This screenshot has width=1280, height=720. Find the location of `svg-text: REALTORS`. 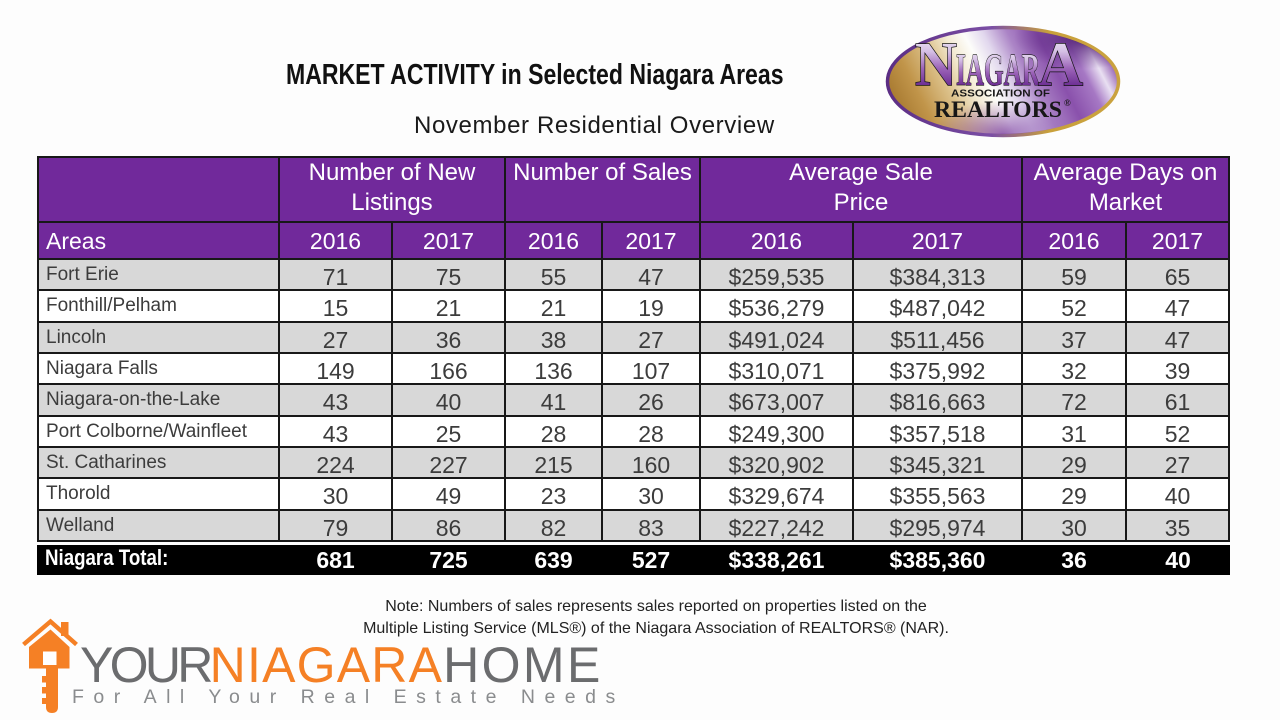

svg-text: REALTORS is located at coordinates (998, 109).